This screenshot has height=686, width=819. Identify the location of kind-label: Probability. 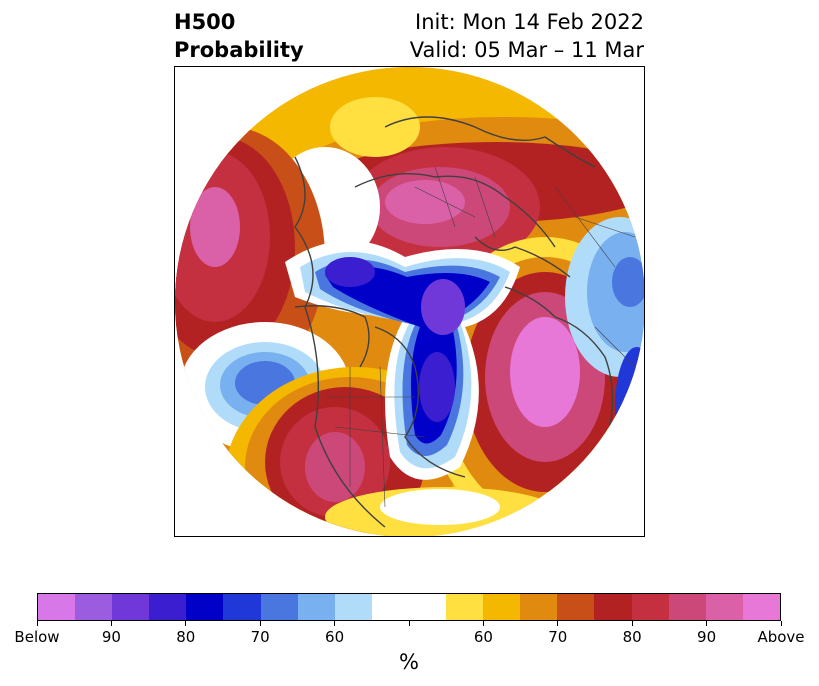
(239, 50).